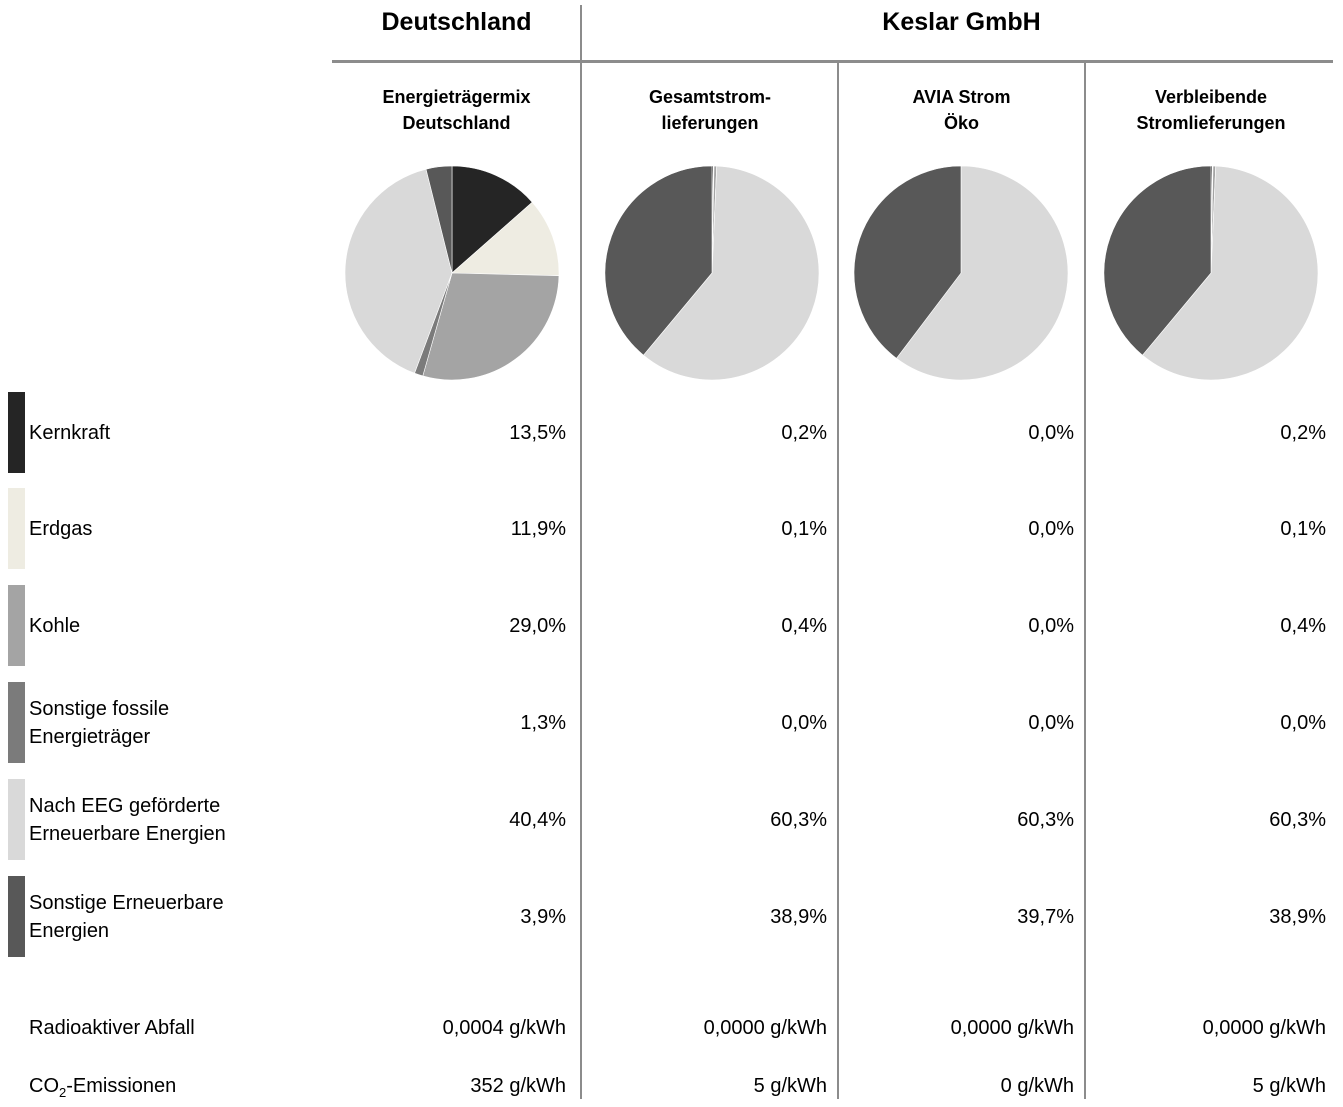  I want to click on group-header-deutschland: Deutschland, so click(456, 22).